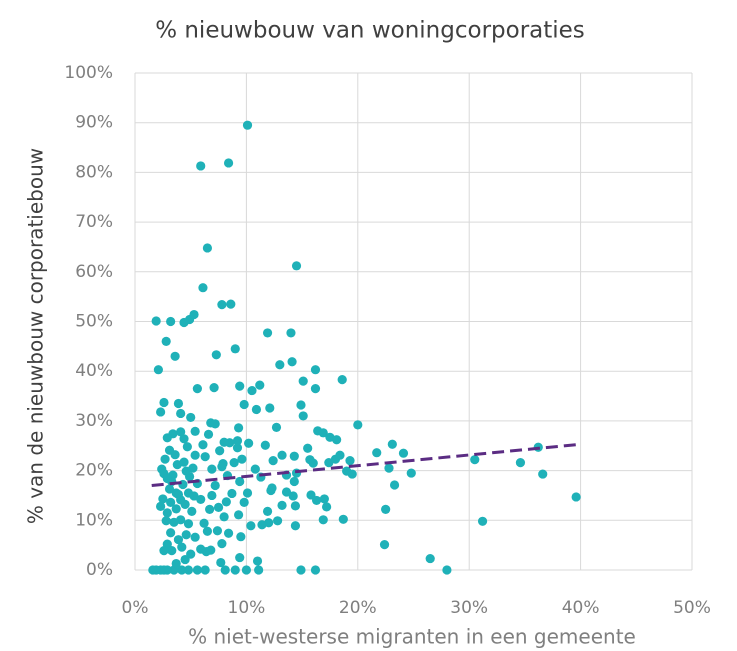  I want to click on x-tick-label: 10%, so click(247, 608).